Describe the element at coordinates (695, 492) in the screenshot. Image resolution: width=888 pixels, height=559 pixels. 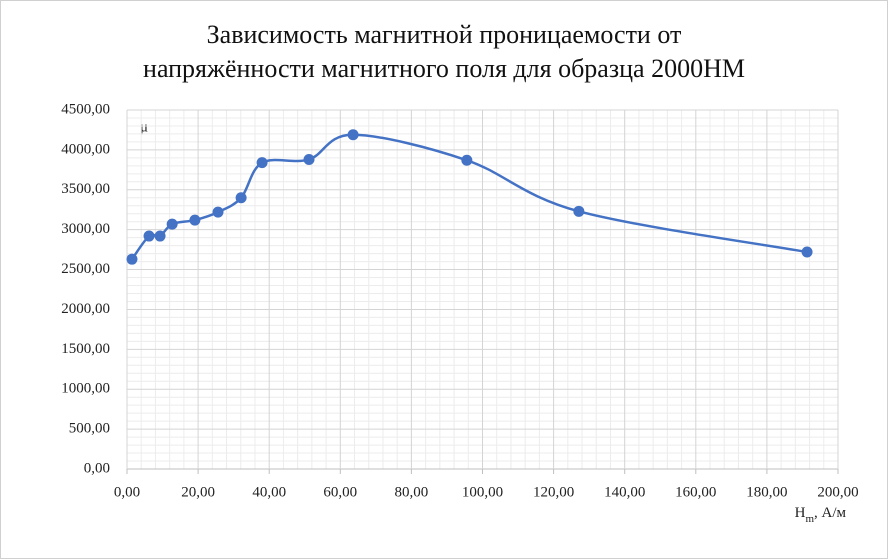
I see `x-tick-label: 160,00` at that location.